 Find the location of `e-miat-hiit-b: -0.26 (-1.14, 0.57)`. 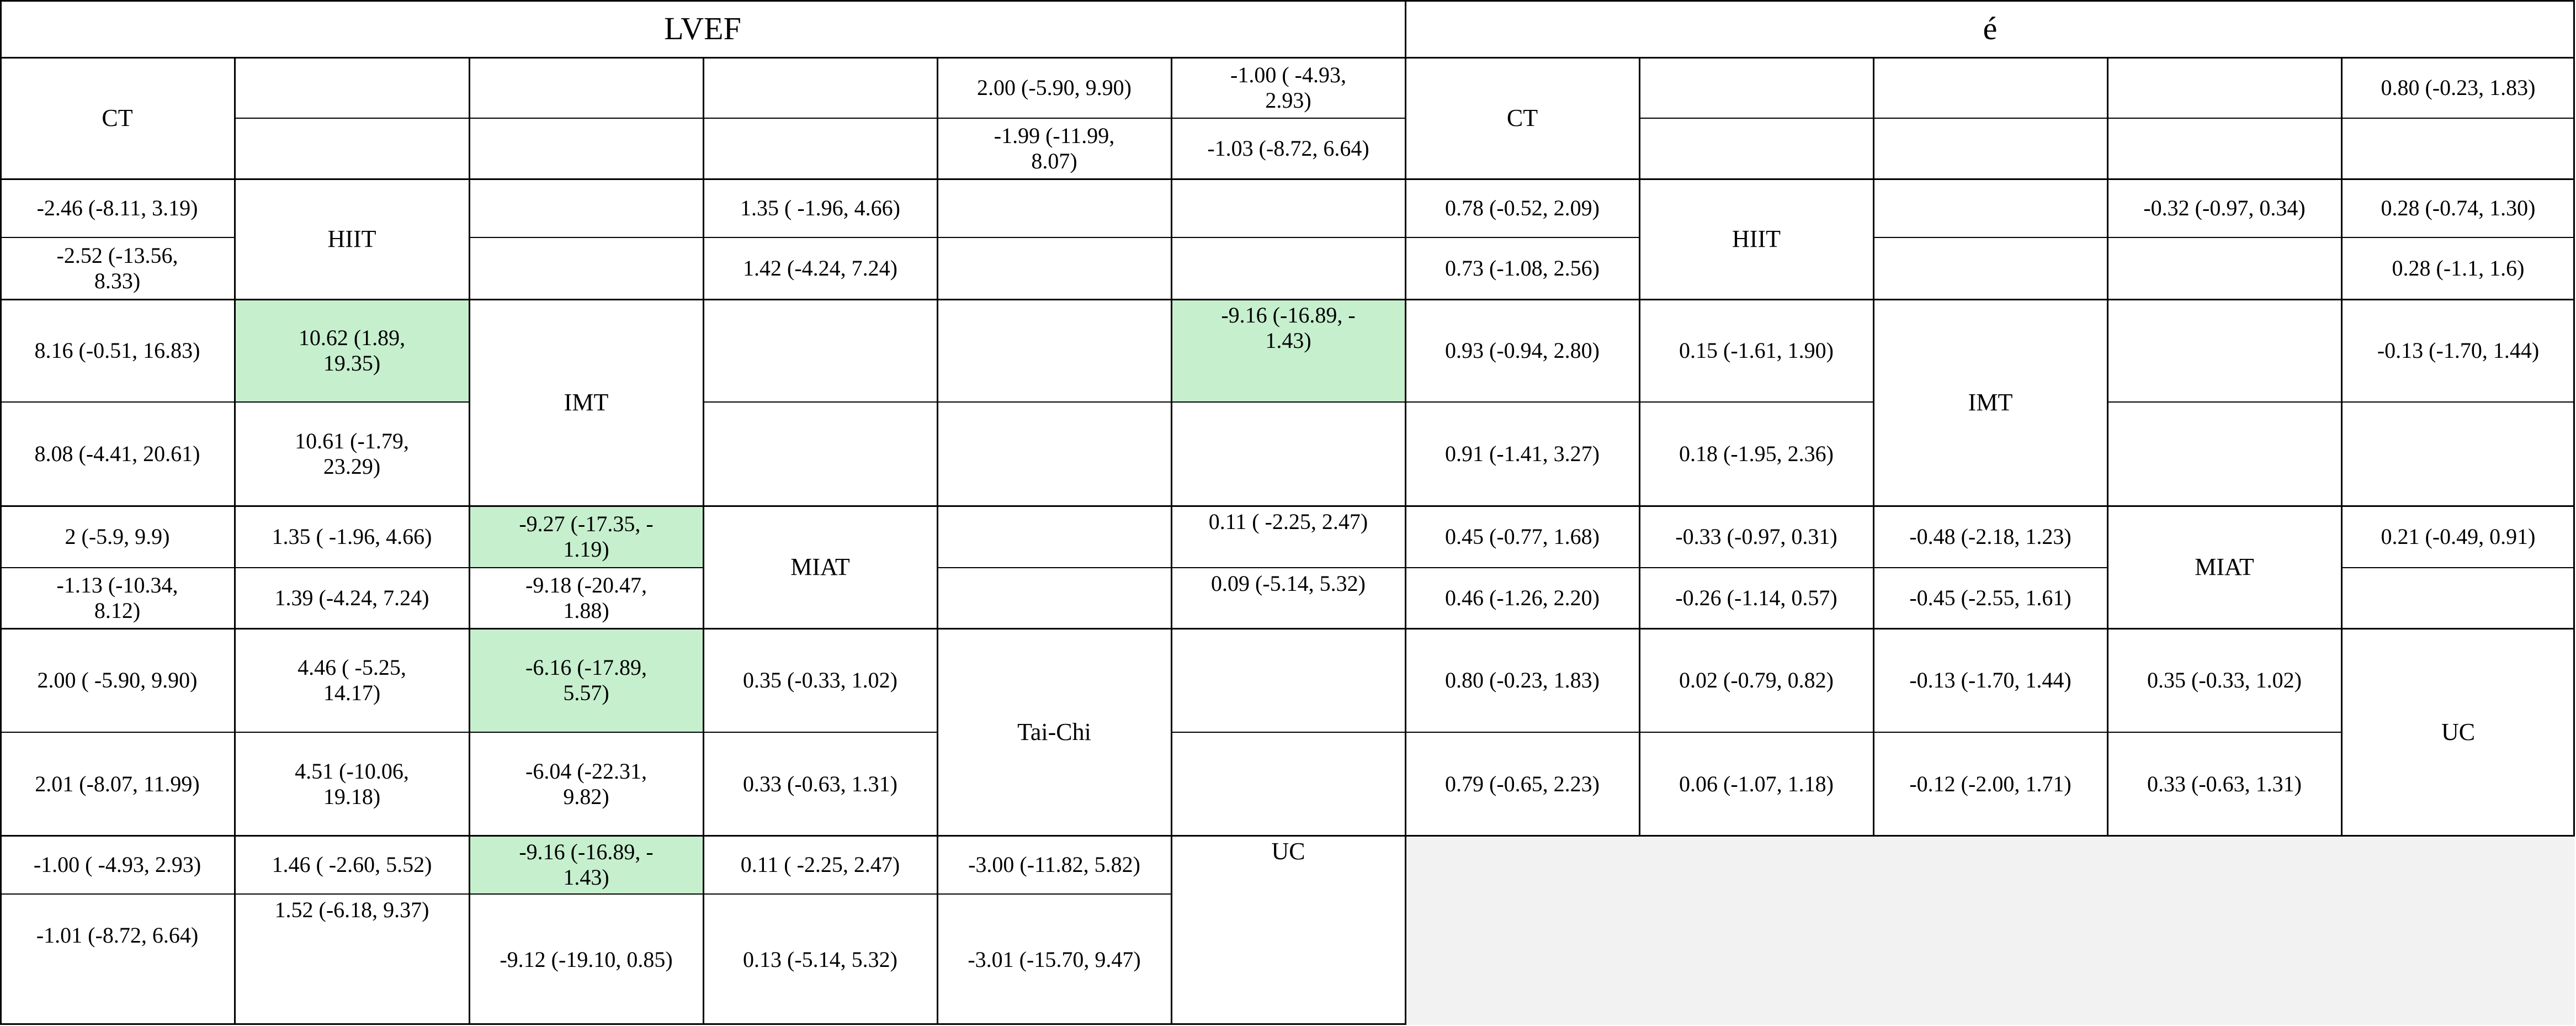

e-miat-hiit-b: -0.26 (-1.14, 0.57) is located at coordinates (1756, 597).